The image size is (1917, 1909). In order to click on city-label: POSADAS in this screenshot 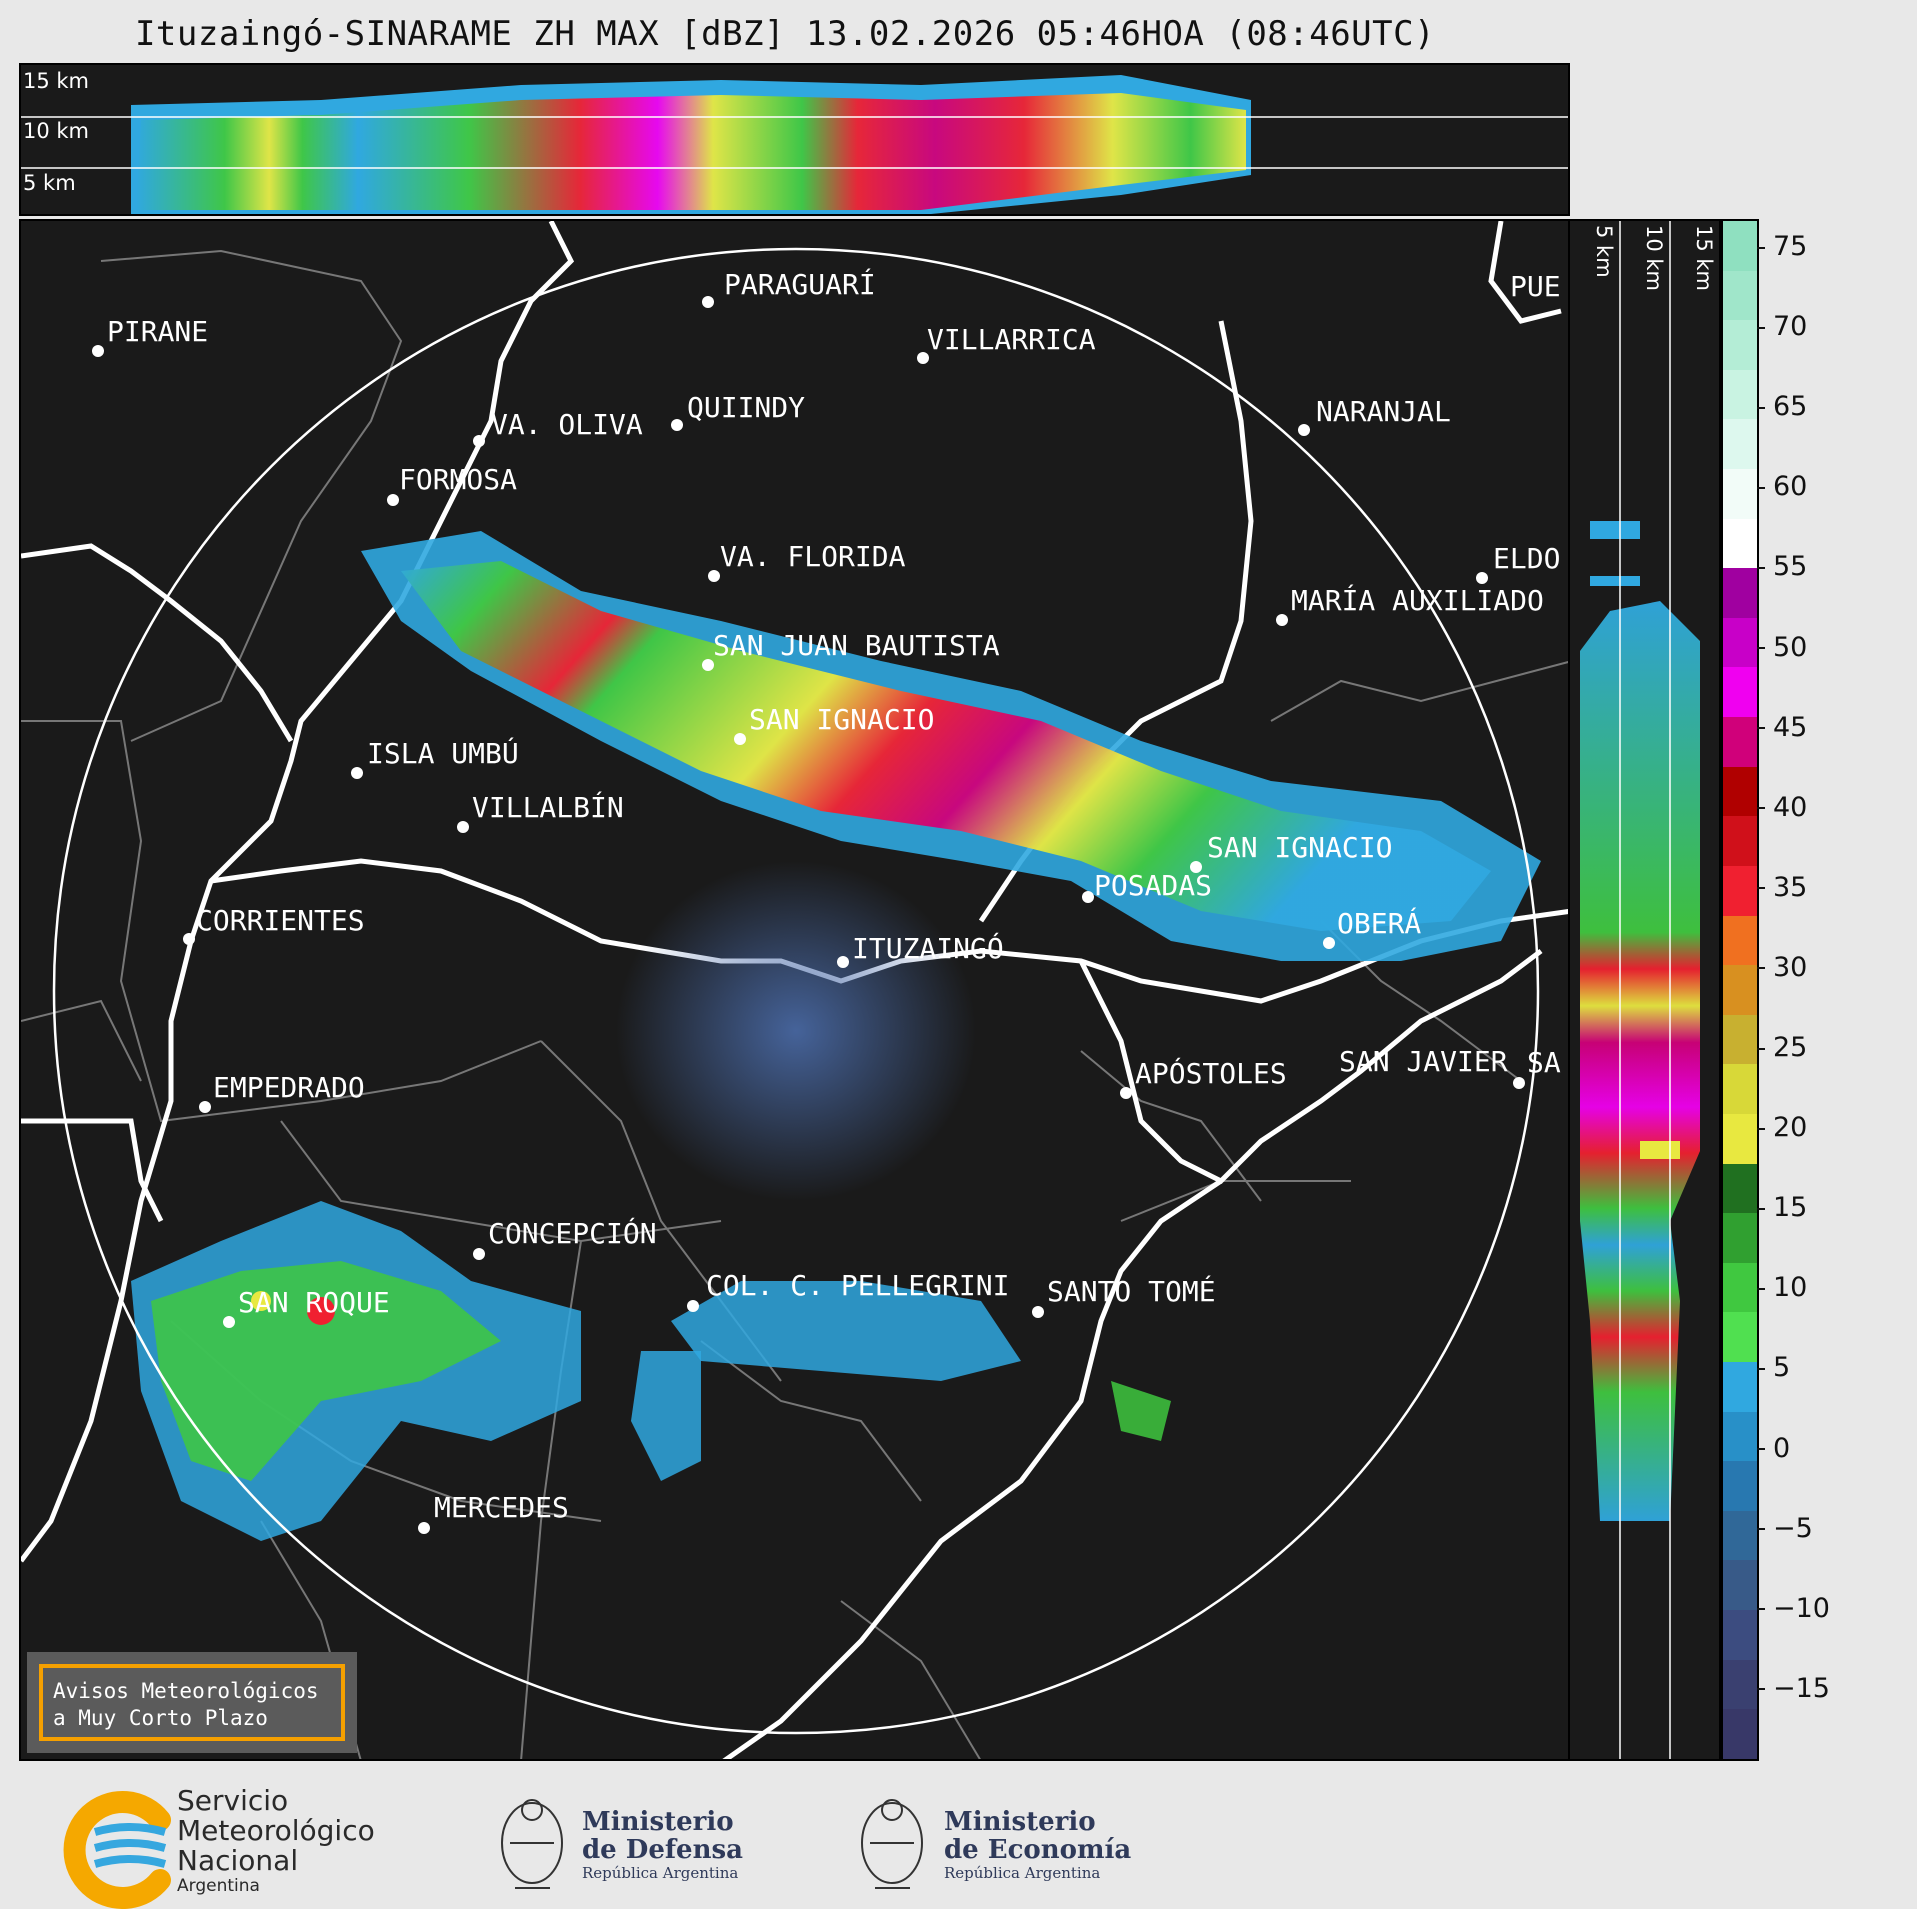, I will do `click(1153, 885)`.